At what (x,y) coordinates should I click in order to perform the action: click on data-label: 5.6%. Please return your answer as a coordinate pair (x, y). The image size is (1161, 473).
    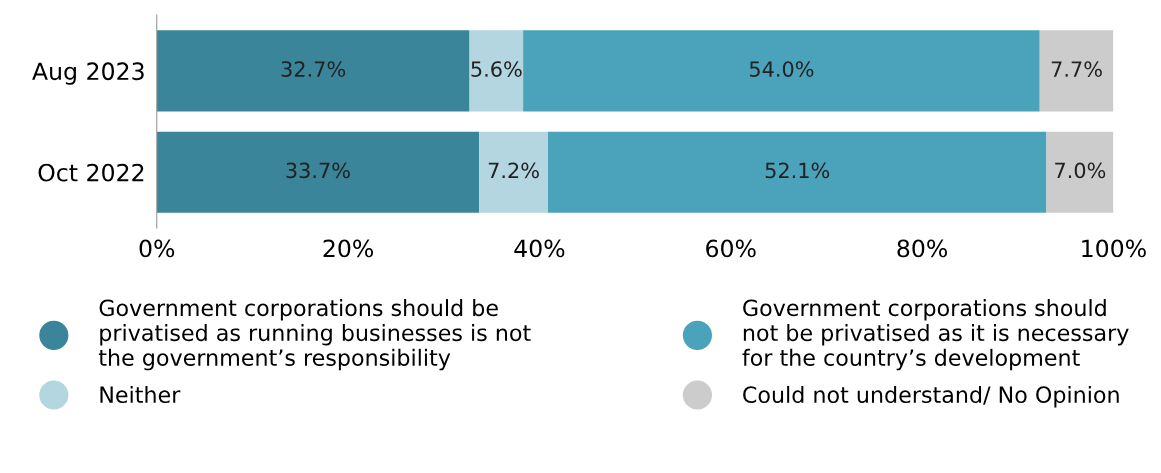
    Looking at the image, I should click on (496, 69).